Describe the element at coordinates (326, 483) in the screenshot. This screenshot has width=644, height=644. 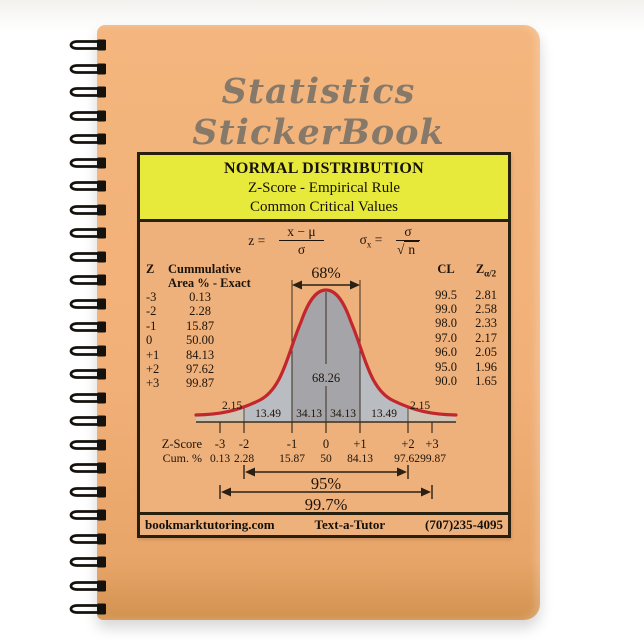
I see `pct-95-label: 95%` at that location.